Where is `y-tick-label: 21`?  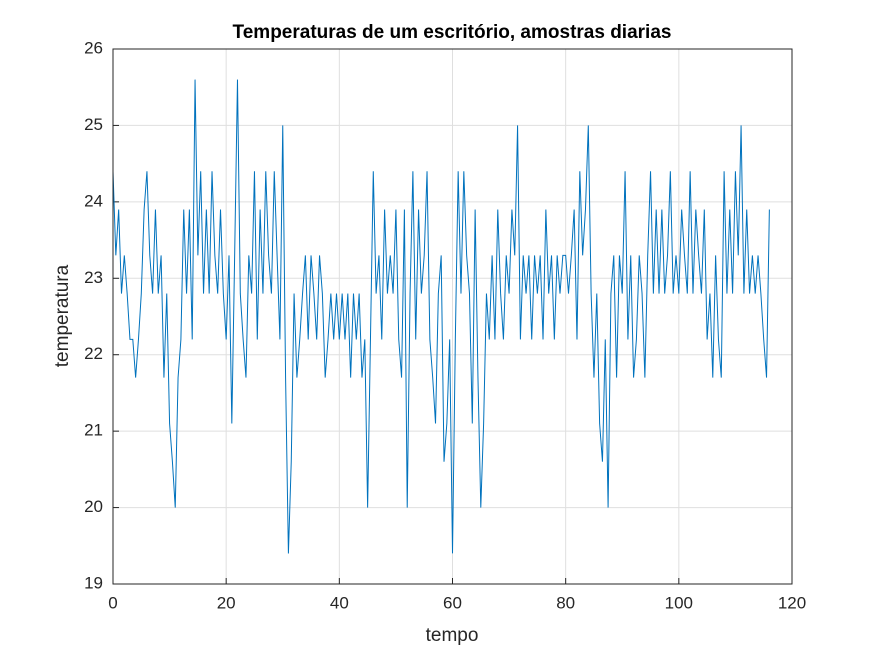
y-tick-label: 21 is located at coordinates (93, 430).